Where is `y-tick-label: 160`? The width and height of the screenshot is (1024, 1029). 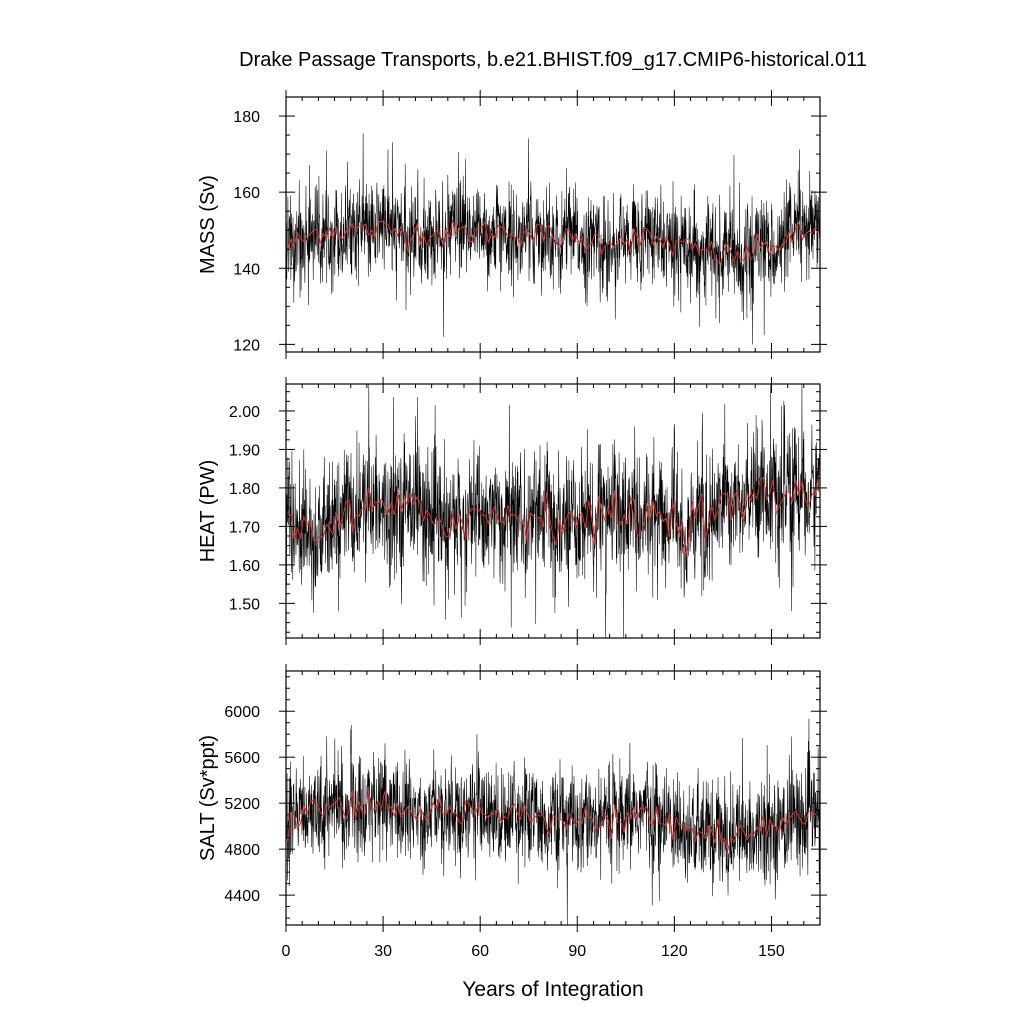
y-tick-label: 160 is located at coordinates (246, 193).